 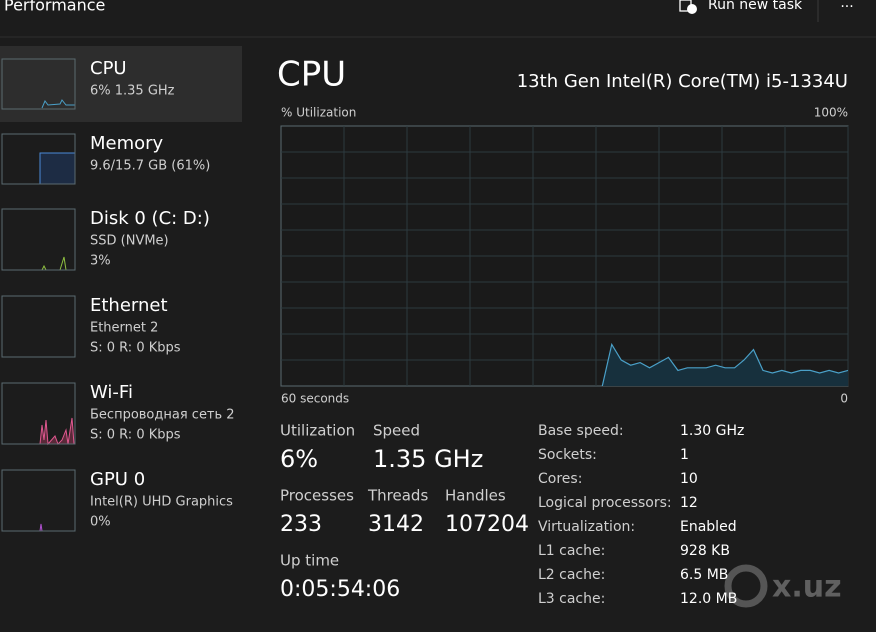 What do you see at coordinates (309, 561) in the screenshot?
I see `stat-label: Up time` at bounding box center [309, 561].